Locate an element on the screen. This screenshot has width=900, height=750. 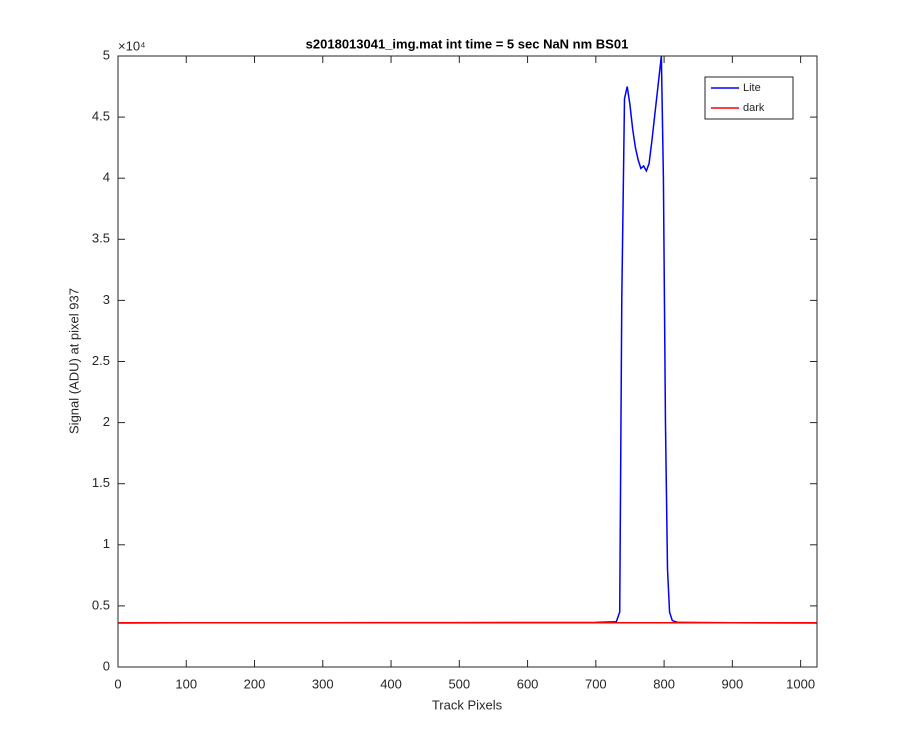
y-tick-label: 1 is located at coordinates (106, 543).